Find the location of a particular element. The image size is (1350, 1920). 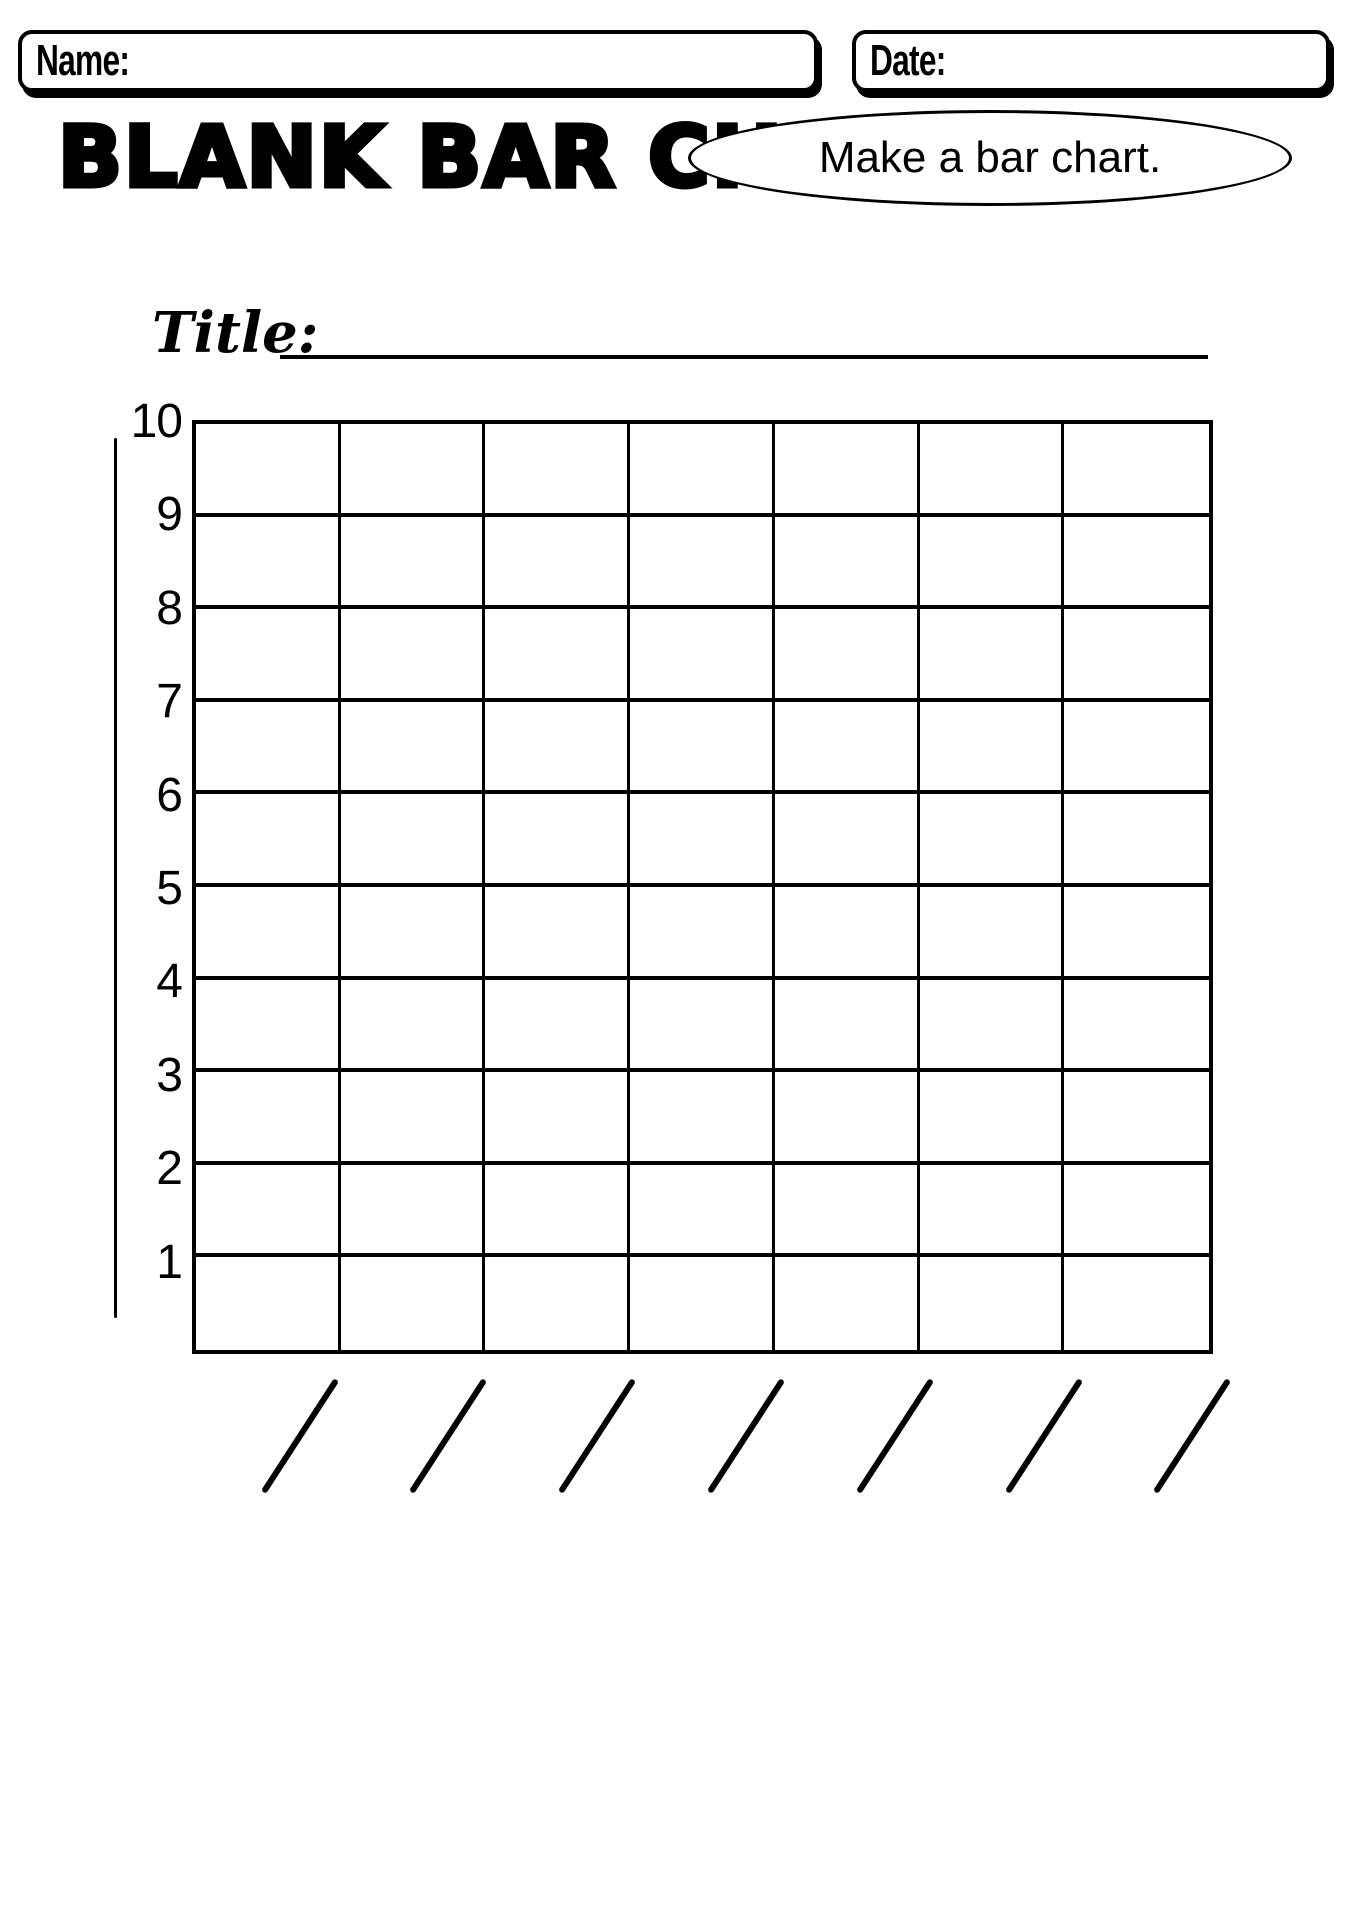

date-label: Date: is located at coordinates (908, 60).